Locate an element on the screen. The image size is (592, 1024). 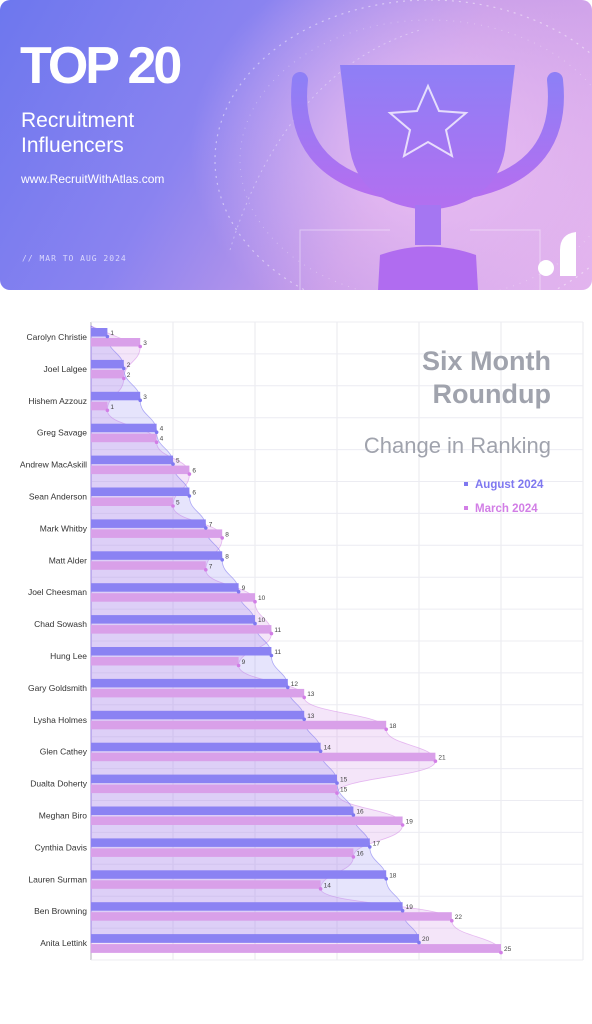
category-label: Chad Sowash is located at coordinates (60, 624).